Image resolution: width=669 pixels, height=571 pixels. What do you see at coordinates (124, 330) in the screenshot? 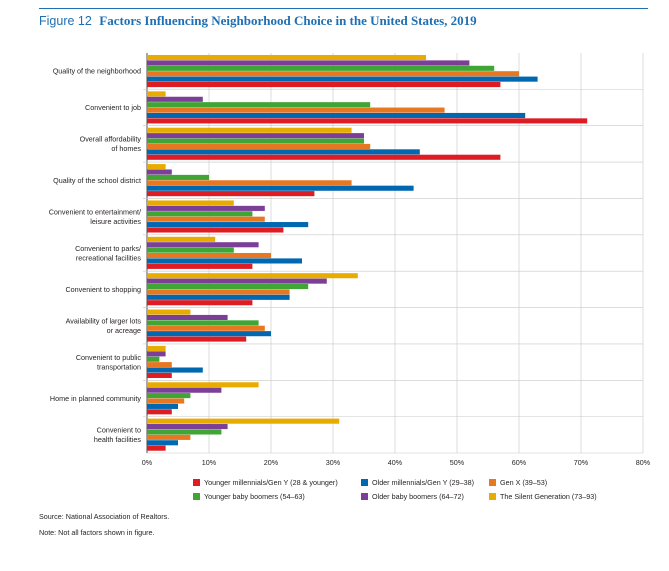
I see `category-label: or acreage` at bounding box center [124, 330].